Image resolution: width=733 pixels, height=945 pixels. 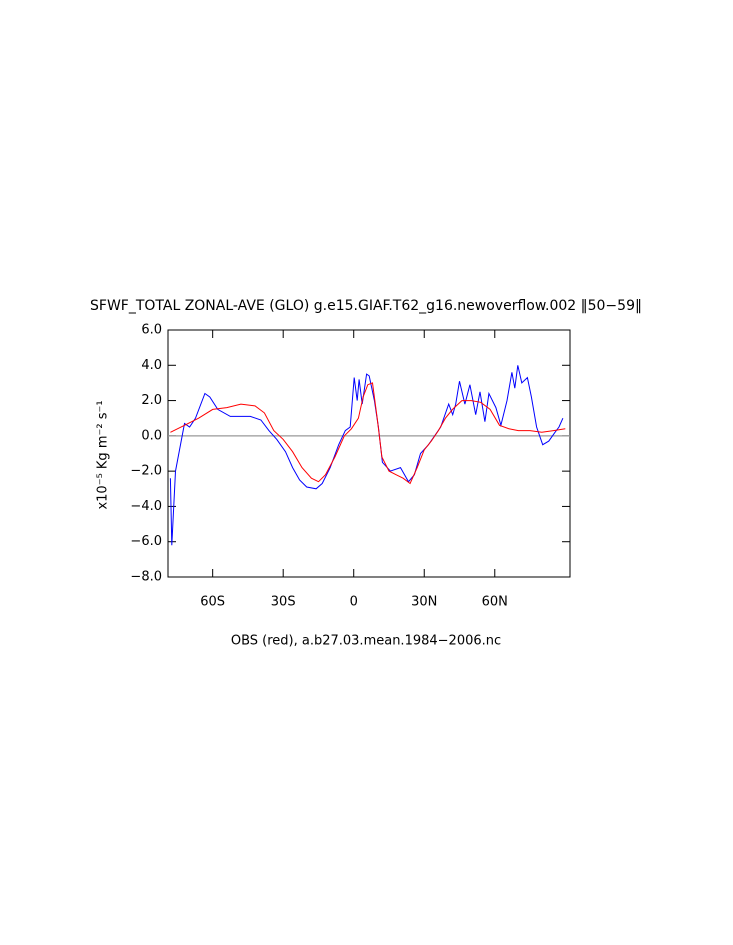 What do you see at coordinates (151, 330) in the screenshot?
I see `y-tick-label: 6.0` at bounding box center [151, 330].